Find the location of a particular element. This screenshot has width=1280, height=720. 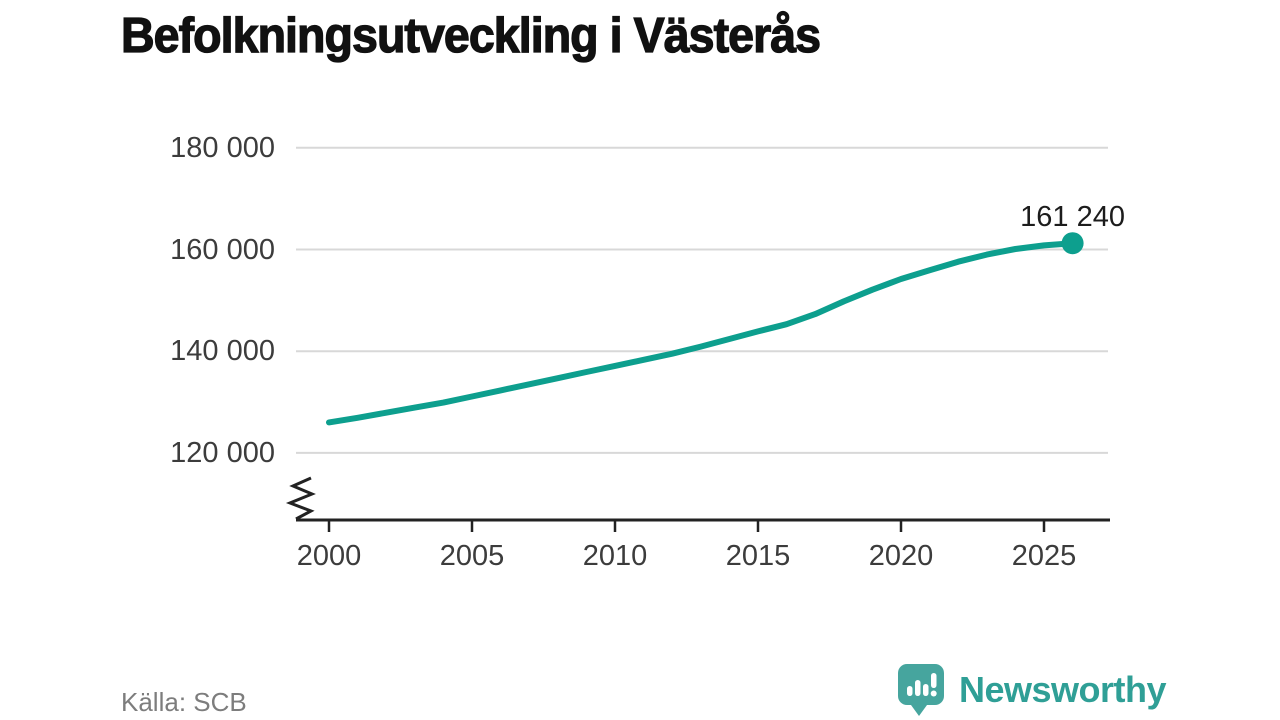

x-tick-label: 2025 is located at coordinates (1044, 556).